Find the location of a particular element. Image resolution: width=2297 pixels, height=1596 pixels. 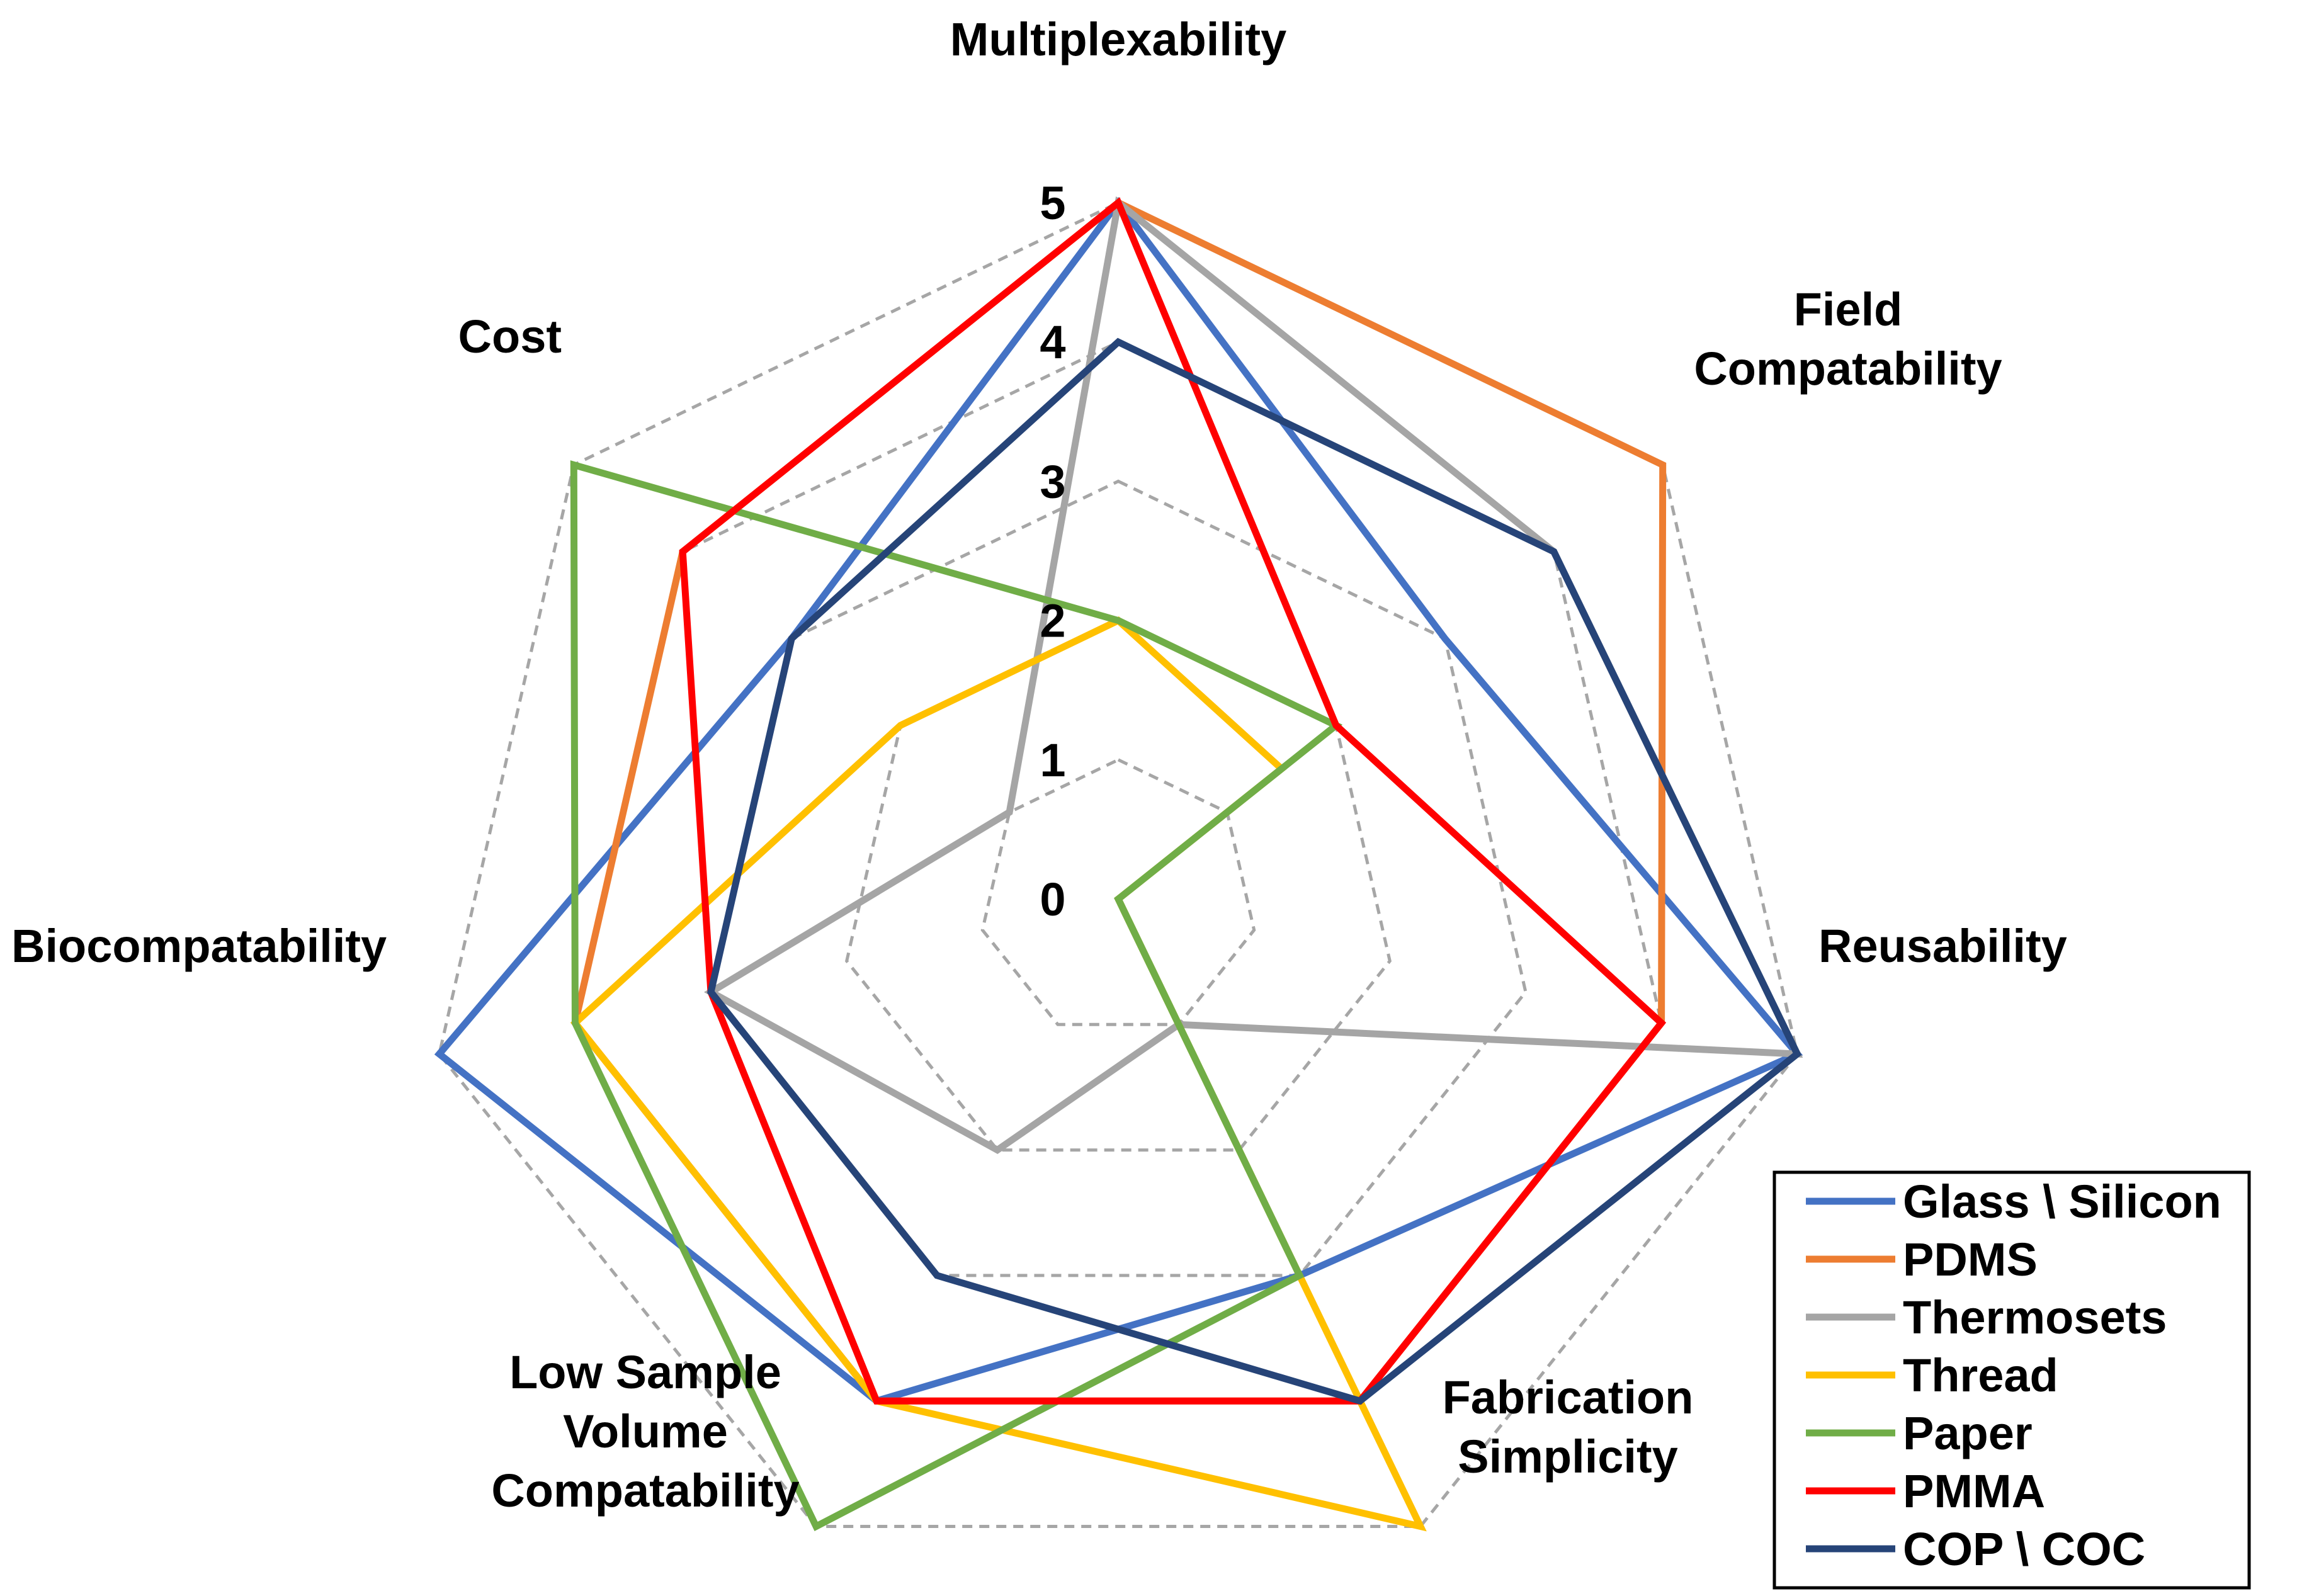

axis-label-fabrication-simplicity-line-2: Simplicity is located at coordinates (1568, 1457).